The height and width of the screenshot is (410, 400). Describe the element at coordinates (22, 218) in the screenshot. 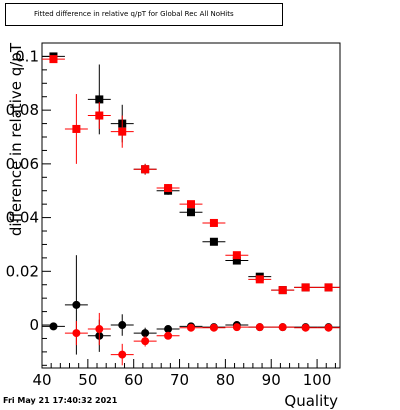

I see `y-tick-label: 0.04` at that location.